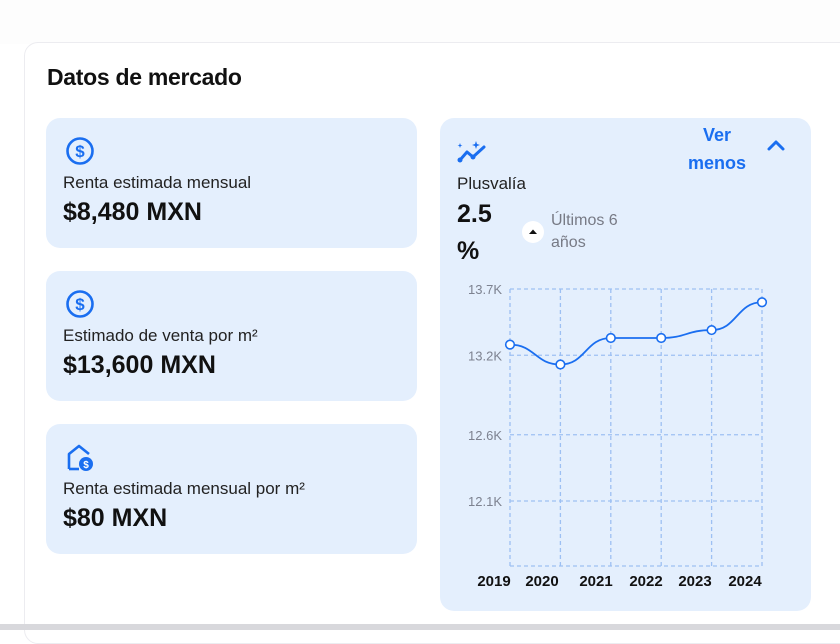  I want to click on series-line, so click(636, 333).